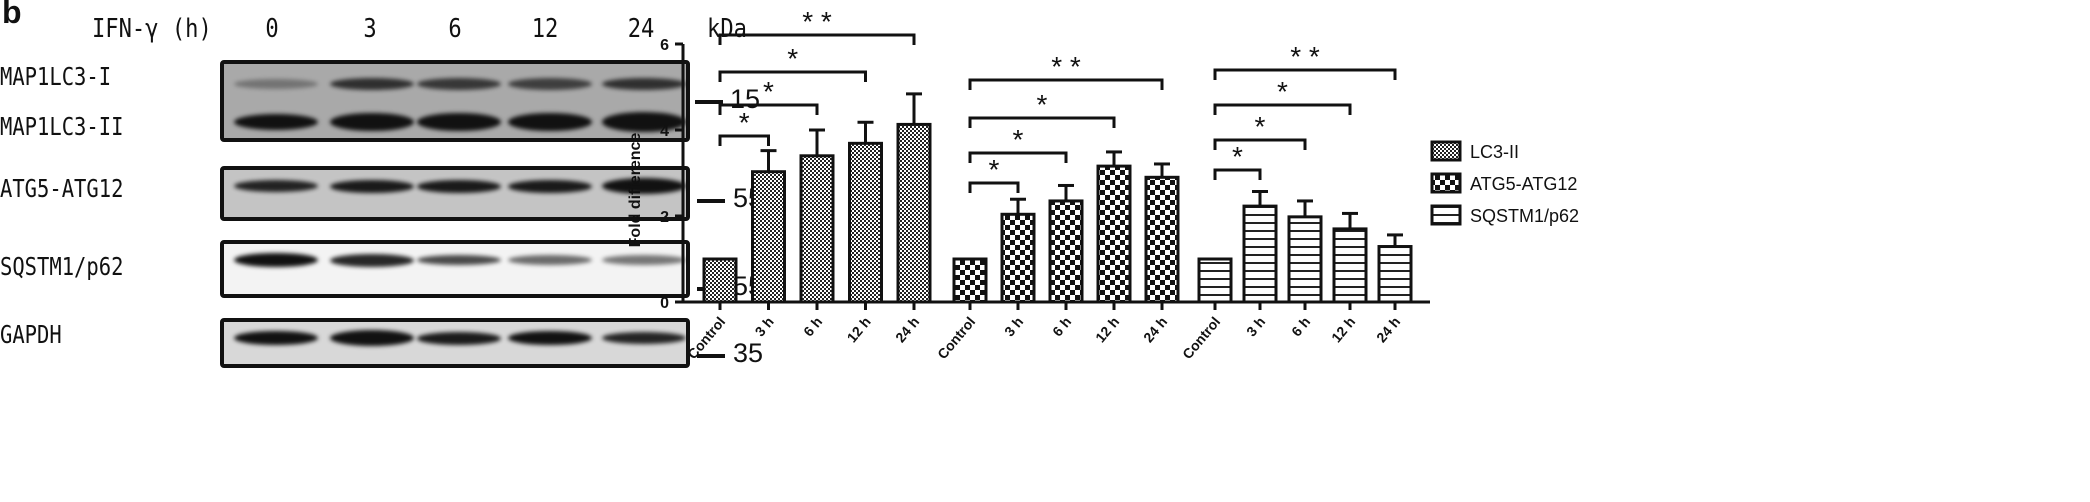  What do you see at coordinates (664, 131) in the screenshot?
I see `y-tick-label: 4` at bounding box center [664, 131].